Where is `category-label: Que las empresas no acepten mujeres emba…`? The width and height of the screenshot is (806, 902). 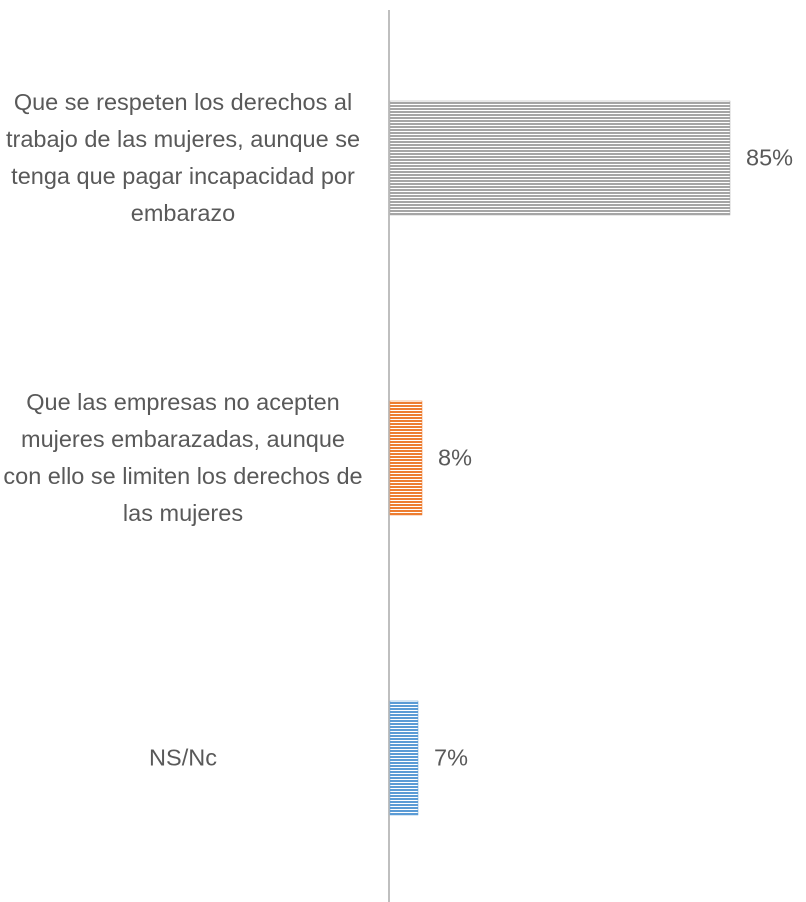 category-label: Que las empresas no acepten mujeres emba… is located at coordinates (183, 457).